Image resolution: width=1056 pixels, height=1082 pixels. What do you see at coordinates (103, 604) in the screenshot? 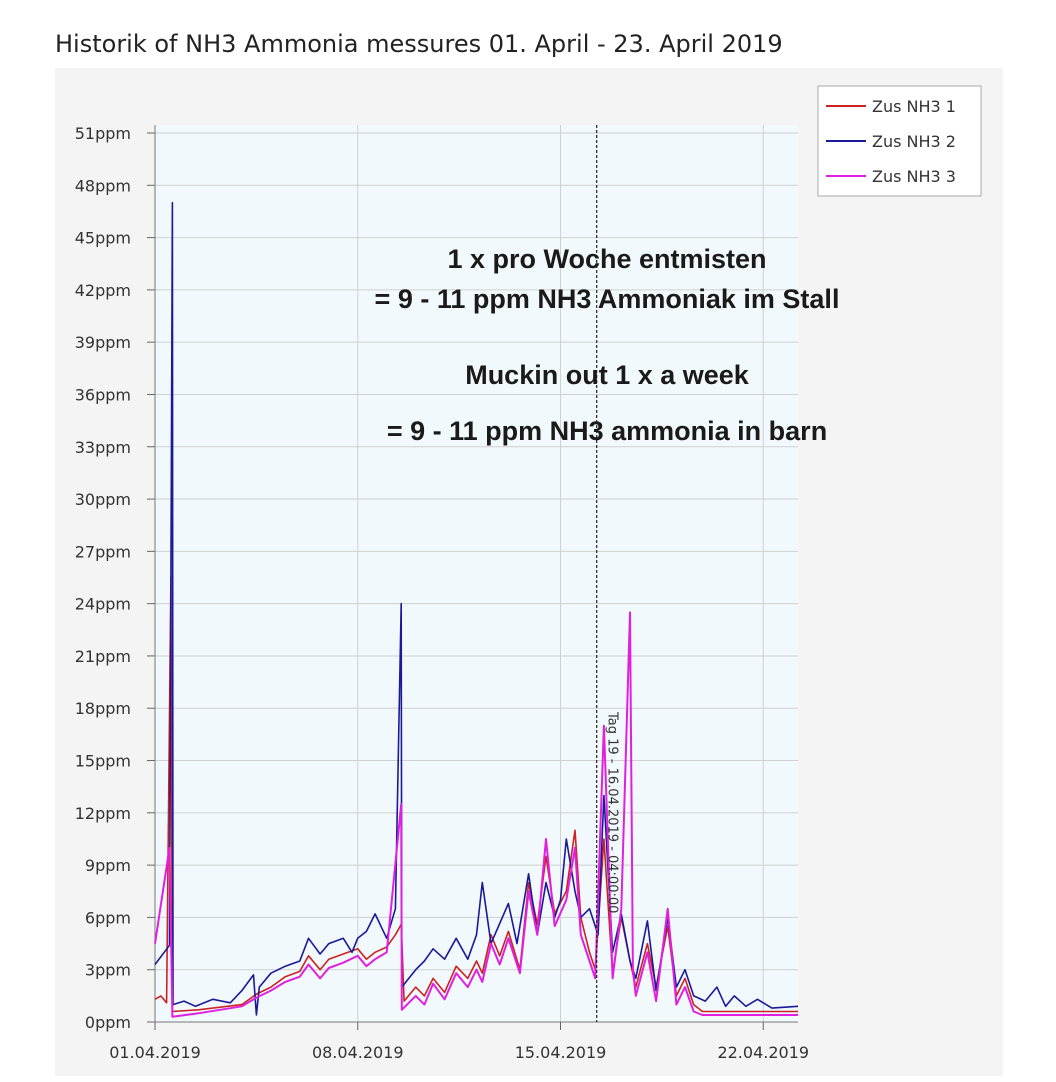
I see `y-tick-label: 24ppm` at bounding box center [103, 604].